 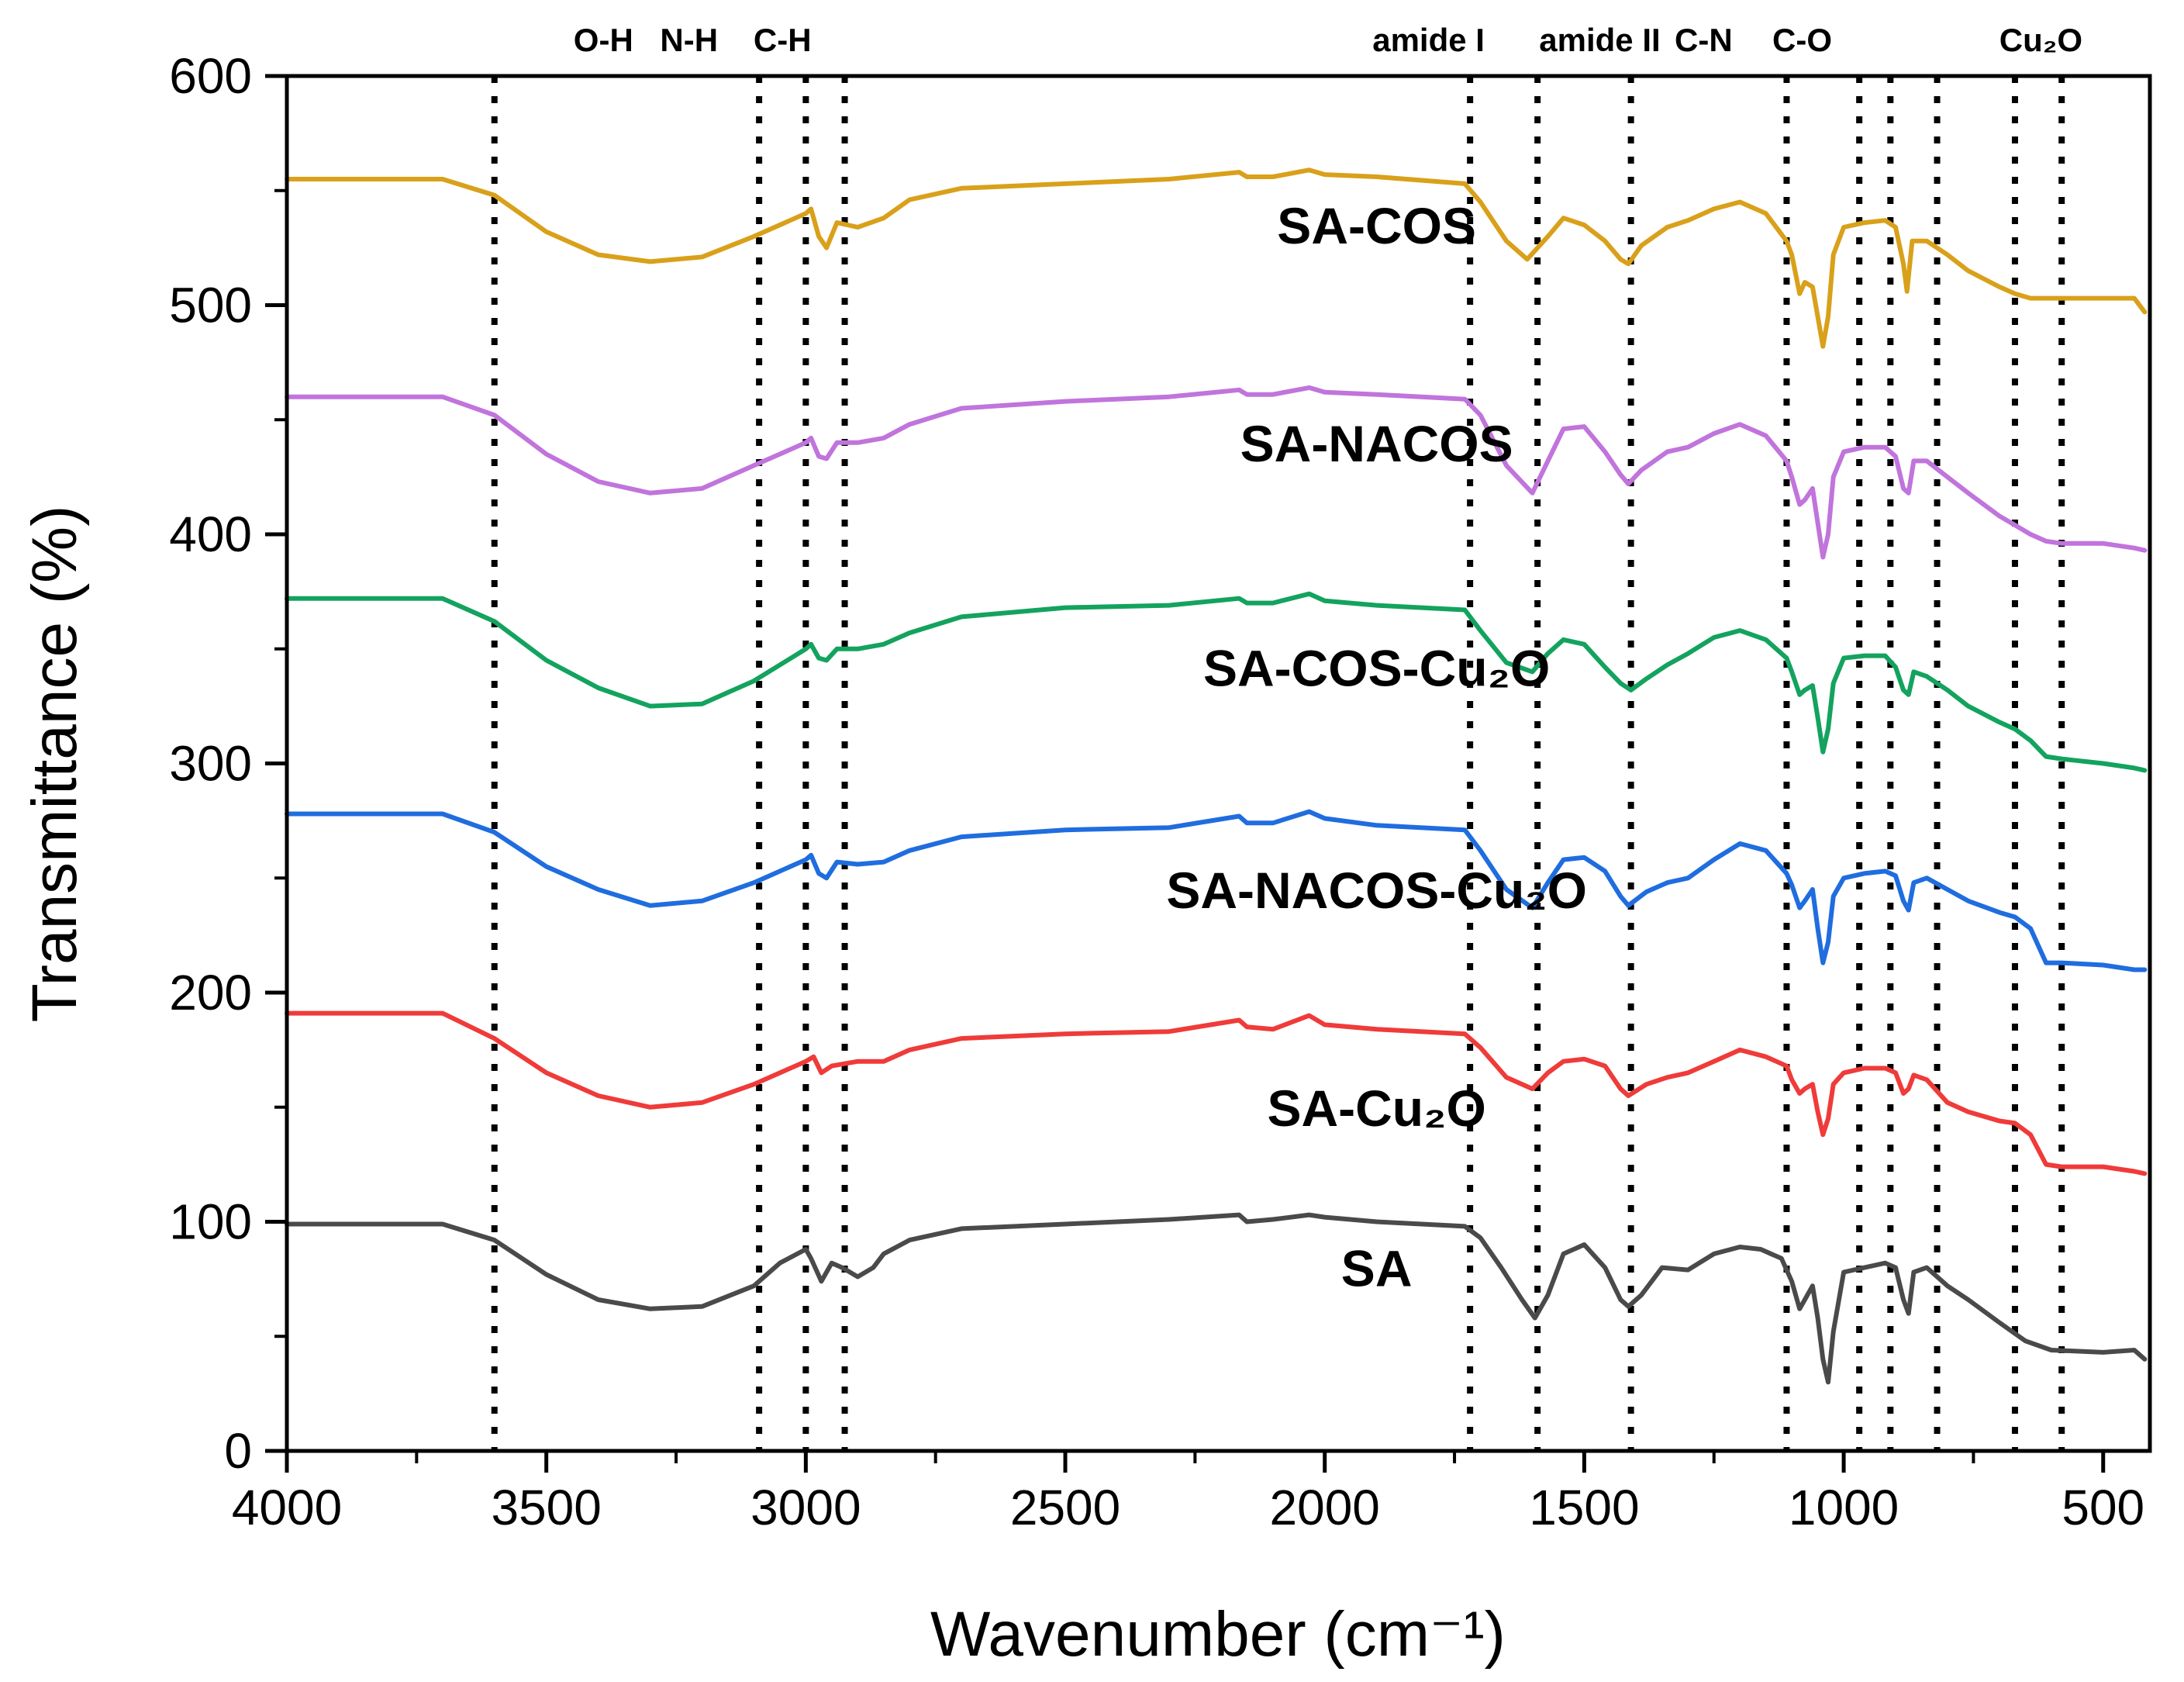 I want to click on band-label: C-H, so click(x=783, y=40).